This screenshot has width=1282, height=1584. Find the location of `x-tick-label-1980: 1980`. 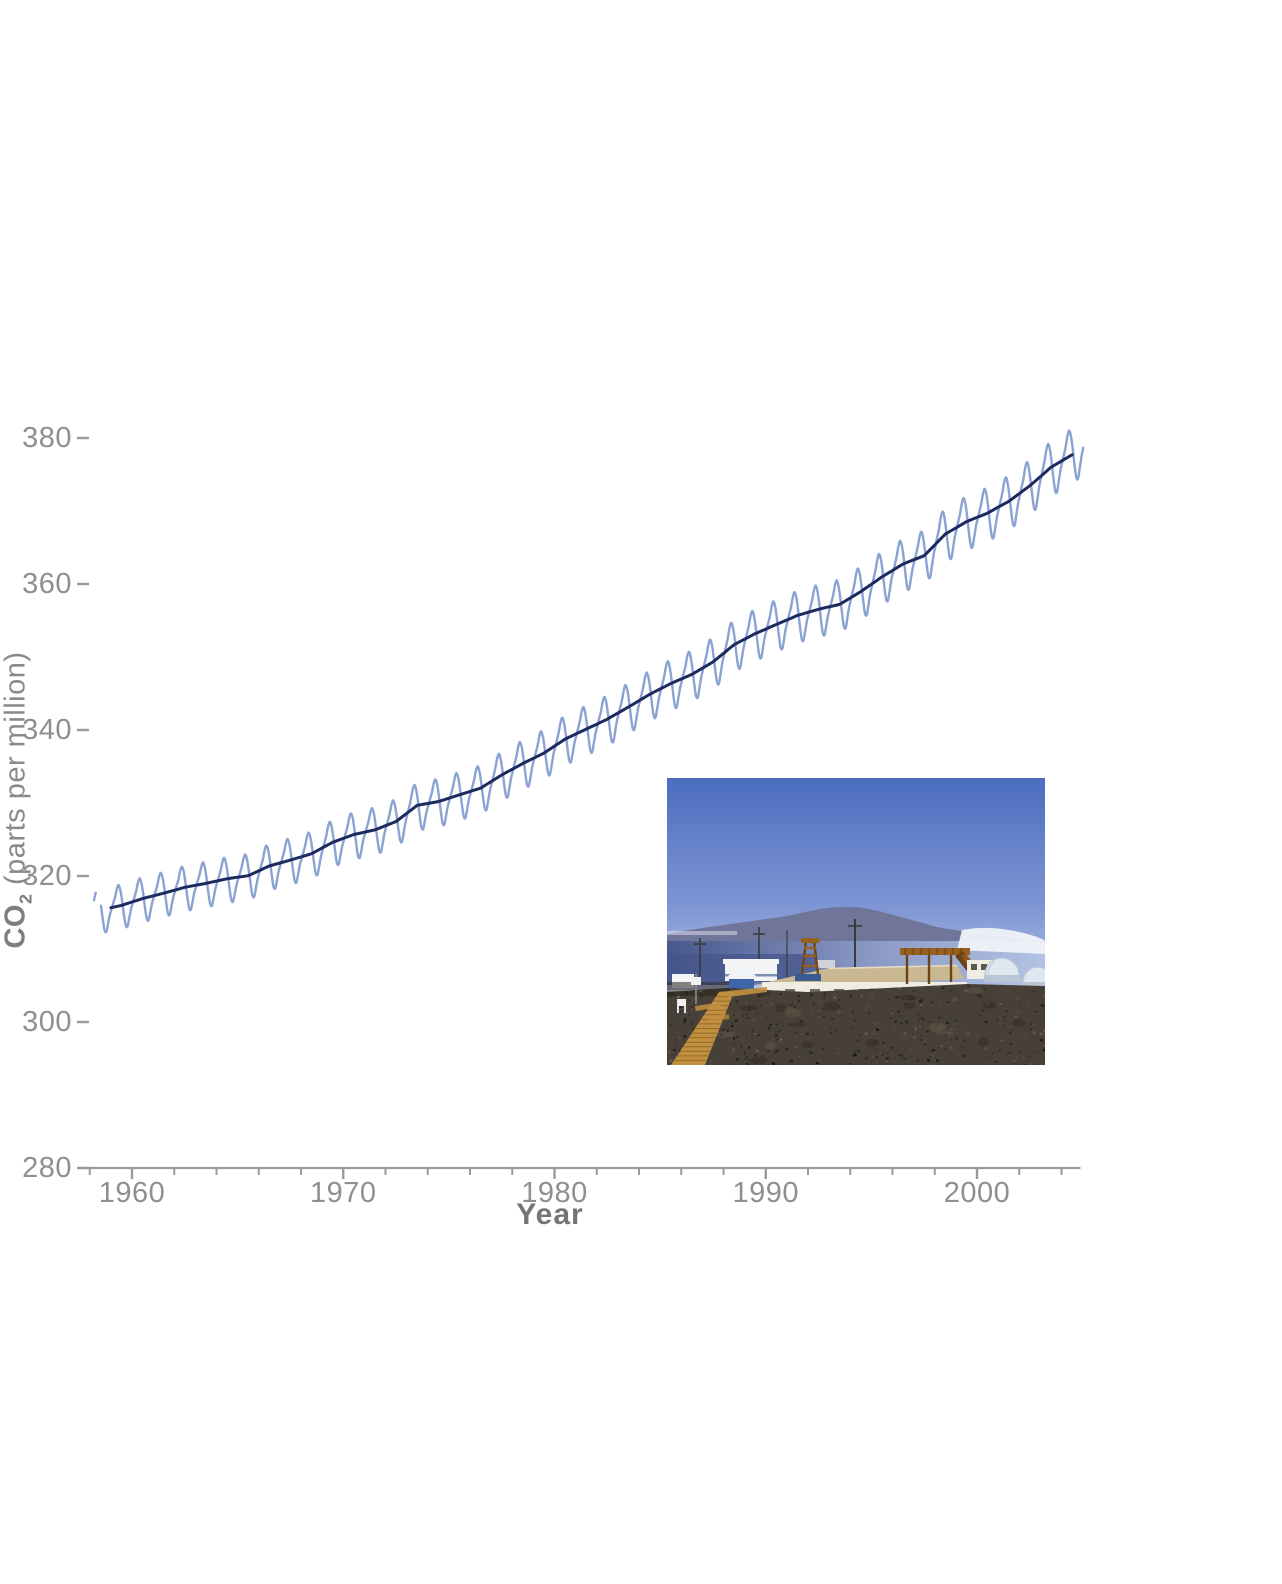

x-tick-label-1980: 1980 is located at coordinates (554, 1193).